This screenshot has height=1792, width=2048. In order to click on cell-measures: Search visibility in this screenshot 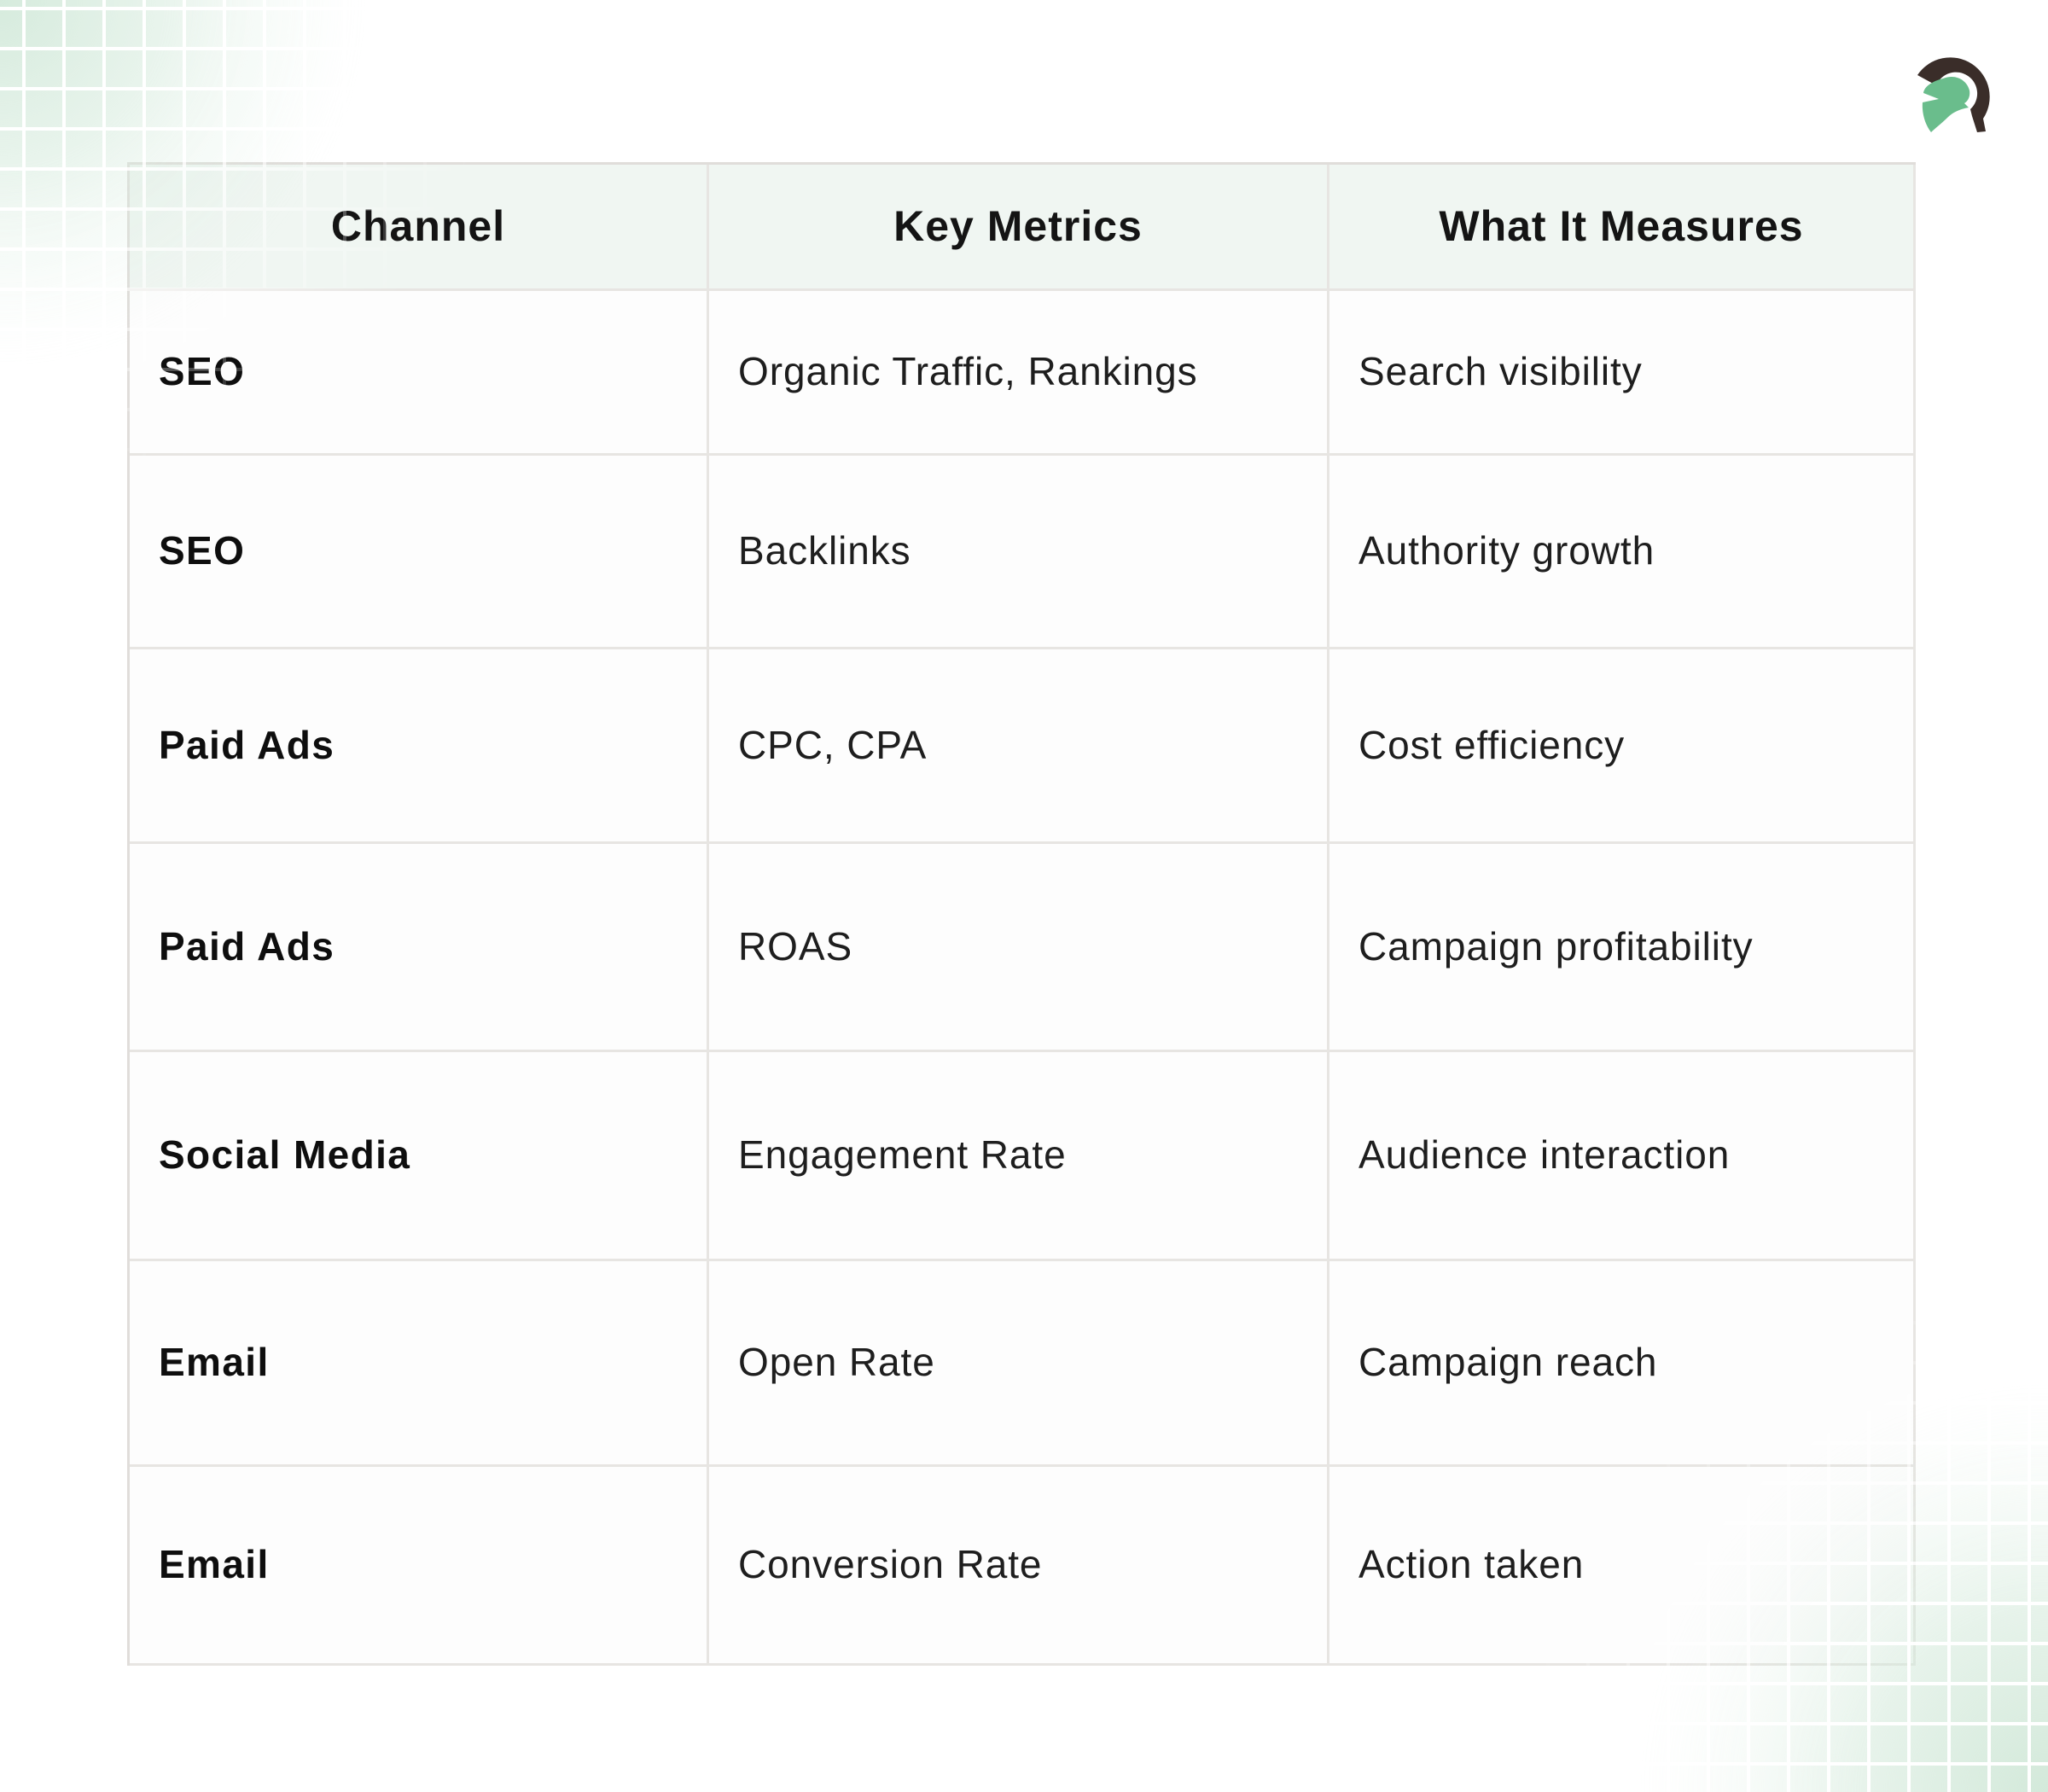, I will do `click(1622, 373)`.